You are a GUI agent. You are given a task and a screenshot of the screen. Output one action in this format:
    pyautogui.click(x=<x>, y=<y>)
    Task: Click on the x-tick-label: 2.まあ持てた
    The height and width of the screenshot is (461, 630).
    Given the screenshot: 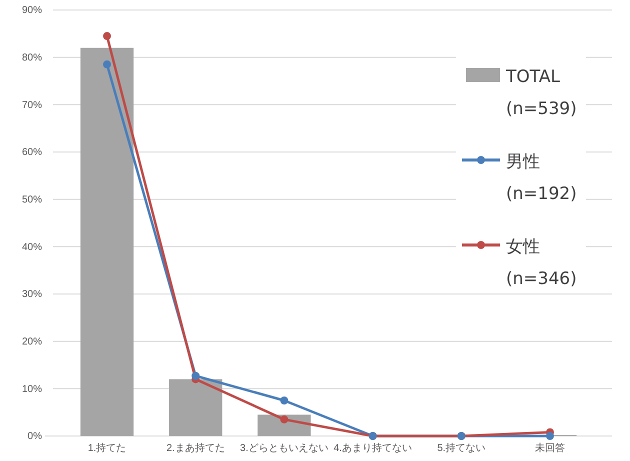 What is the action you would take?
    pyautogui.click(x=195, y=448)
    